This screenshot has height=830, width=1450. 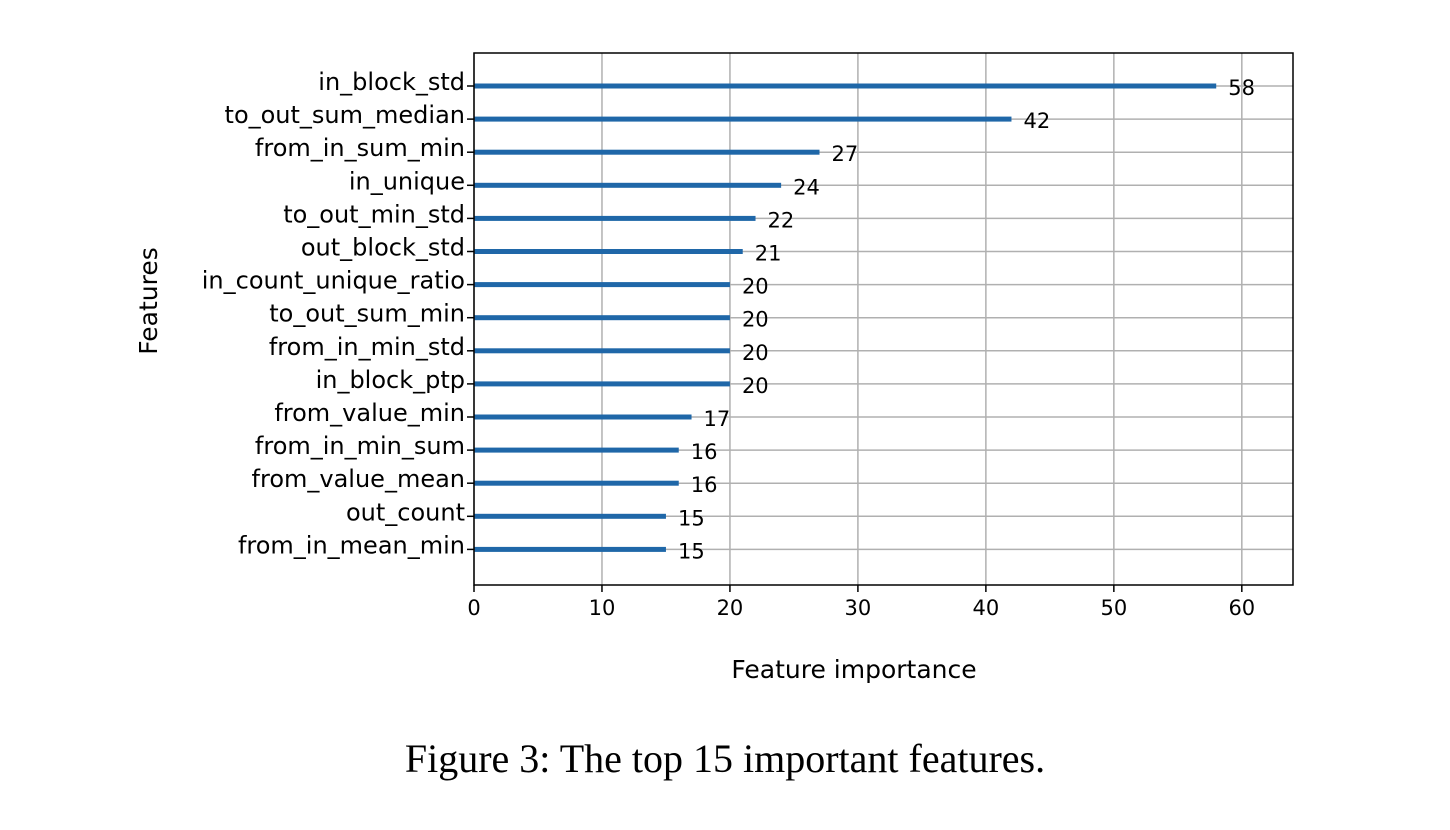 I want to click on x-axis-title: Feature importance, so click(x=853, y=669).